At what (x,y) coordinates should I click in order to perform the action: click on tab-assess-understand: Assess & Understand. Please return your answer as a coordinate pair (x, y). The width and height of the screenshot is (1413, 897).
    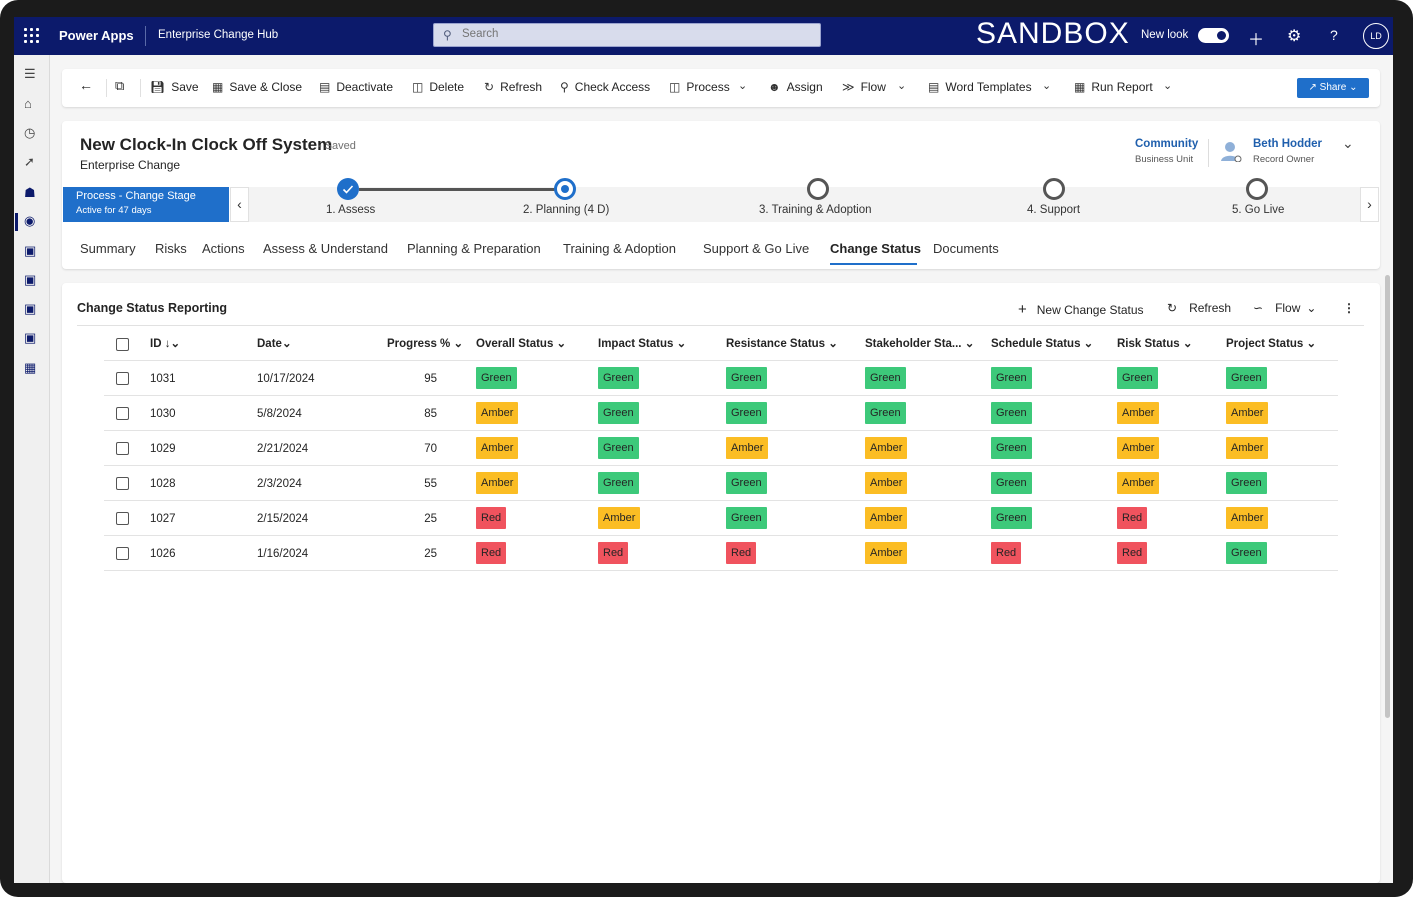
    Looking at the image, I should click on (326, 248).